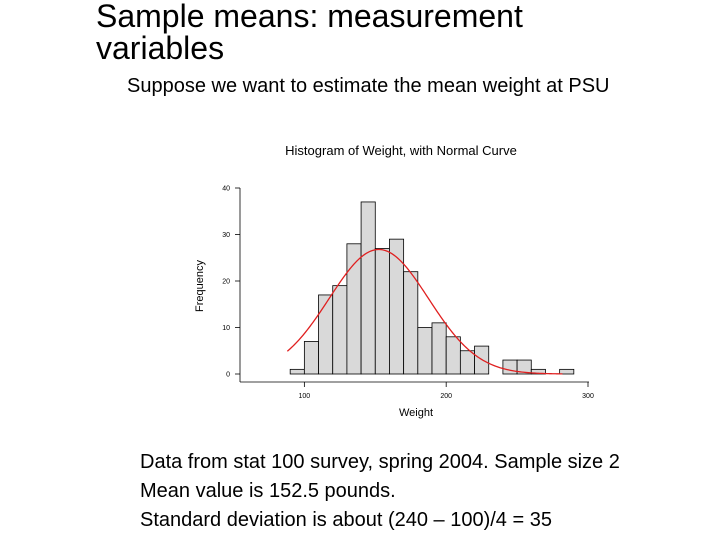 The image size is (720, 540). Describe the element at coordinates (268, 491) in the screenshot. I see `note-line-mean: Mean value is 152.5 pounds.` at that location.